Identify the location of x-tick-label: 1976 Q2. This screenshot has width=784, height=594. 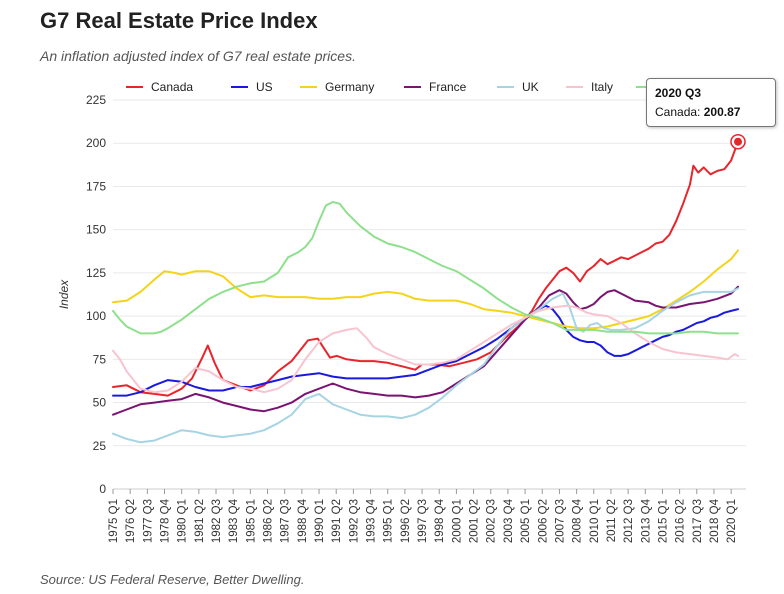
(131, 521).